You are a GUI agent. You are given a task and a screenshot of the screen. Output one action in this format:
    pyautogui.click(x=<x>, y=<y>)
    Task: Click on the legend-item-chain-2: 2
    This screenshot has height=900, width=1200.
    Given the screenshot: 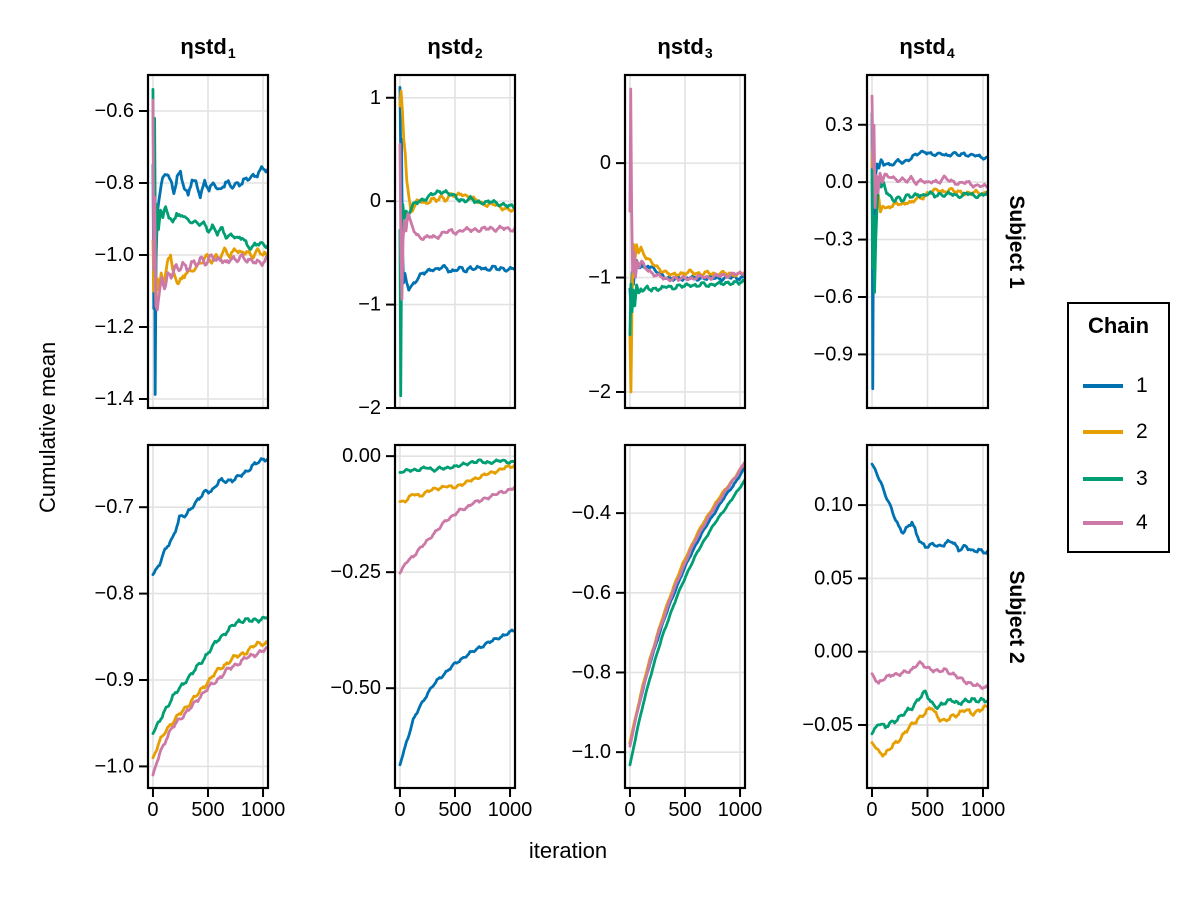 What is the action you would take?
    pyautogui.click(x=1118, y=431)
    